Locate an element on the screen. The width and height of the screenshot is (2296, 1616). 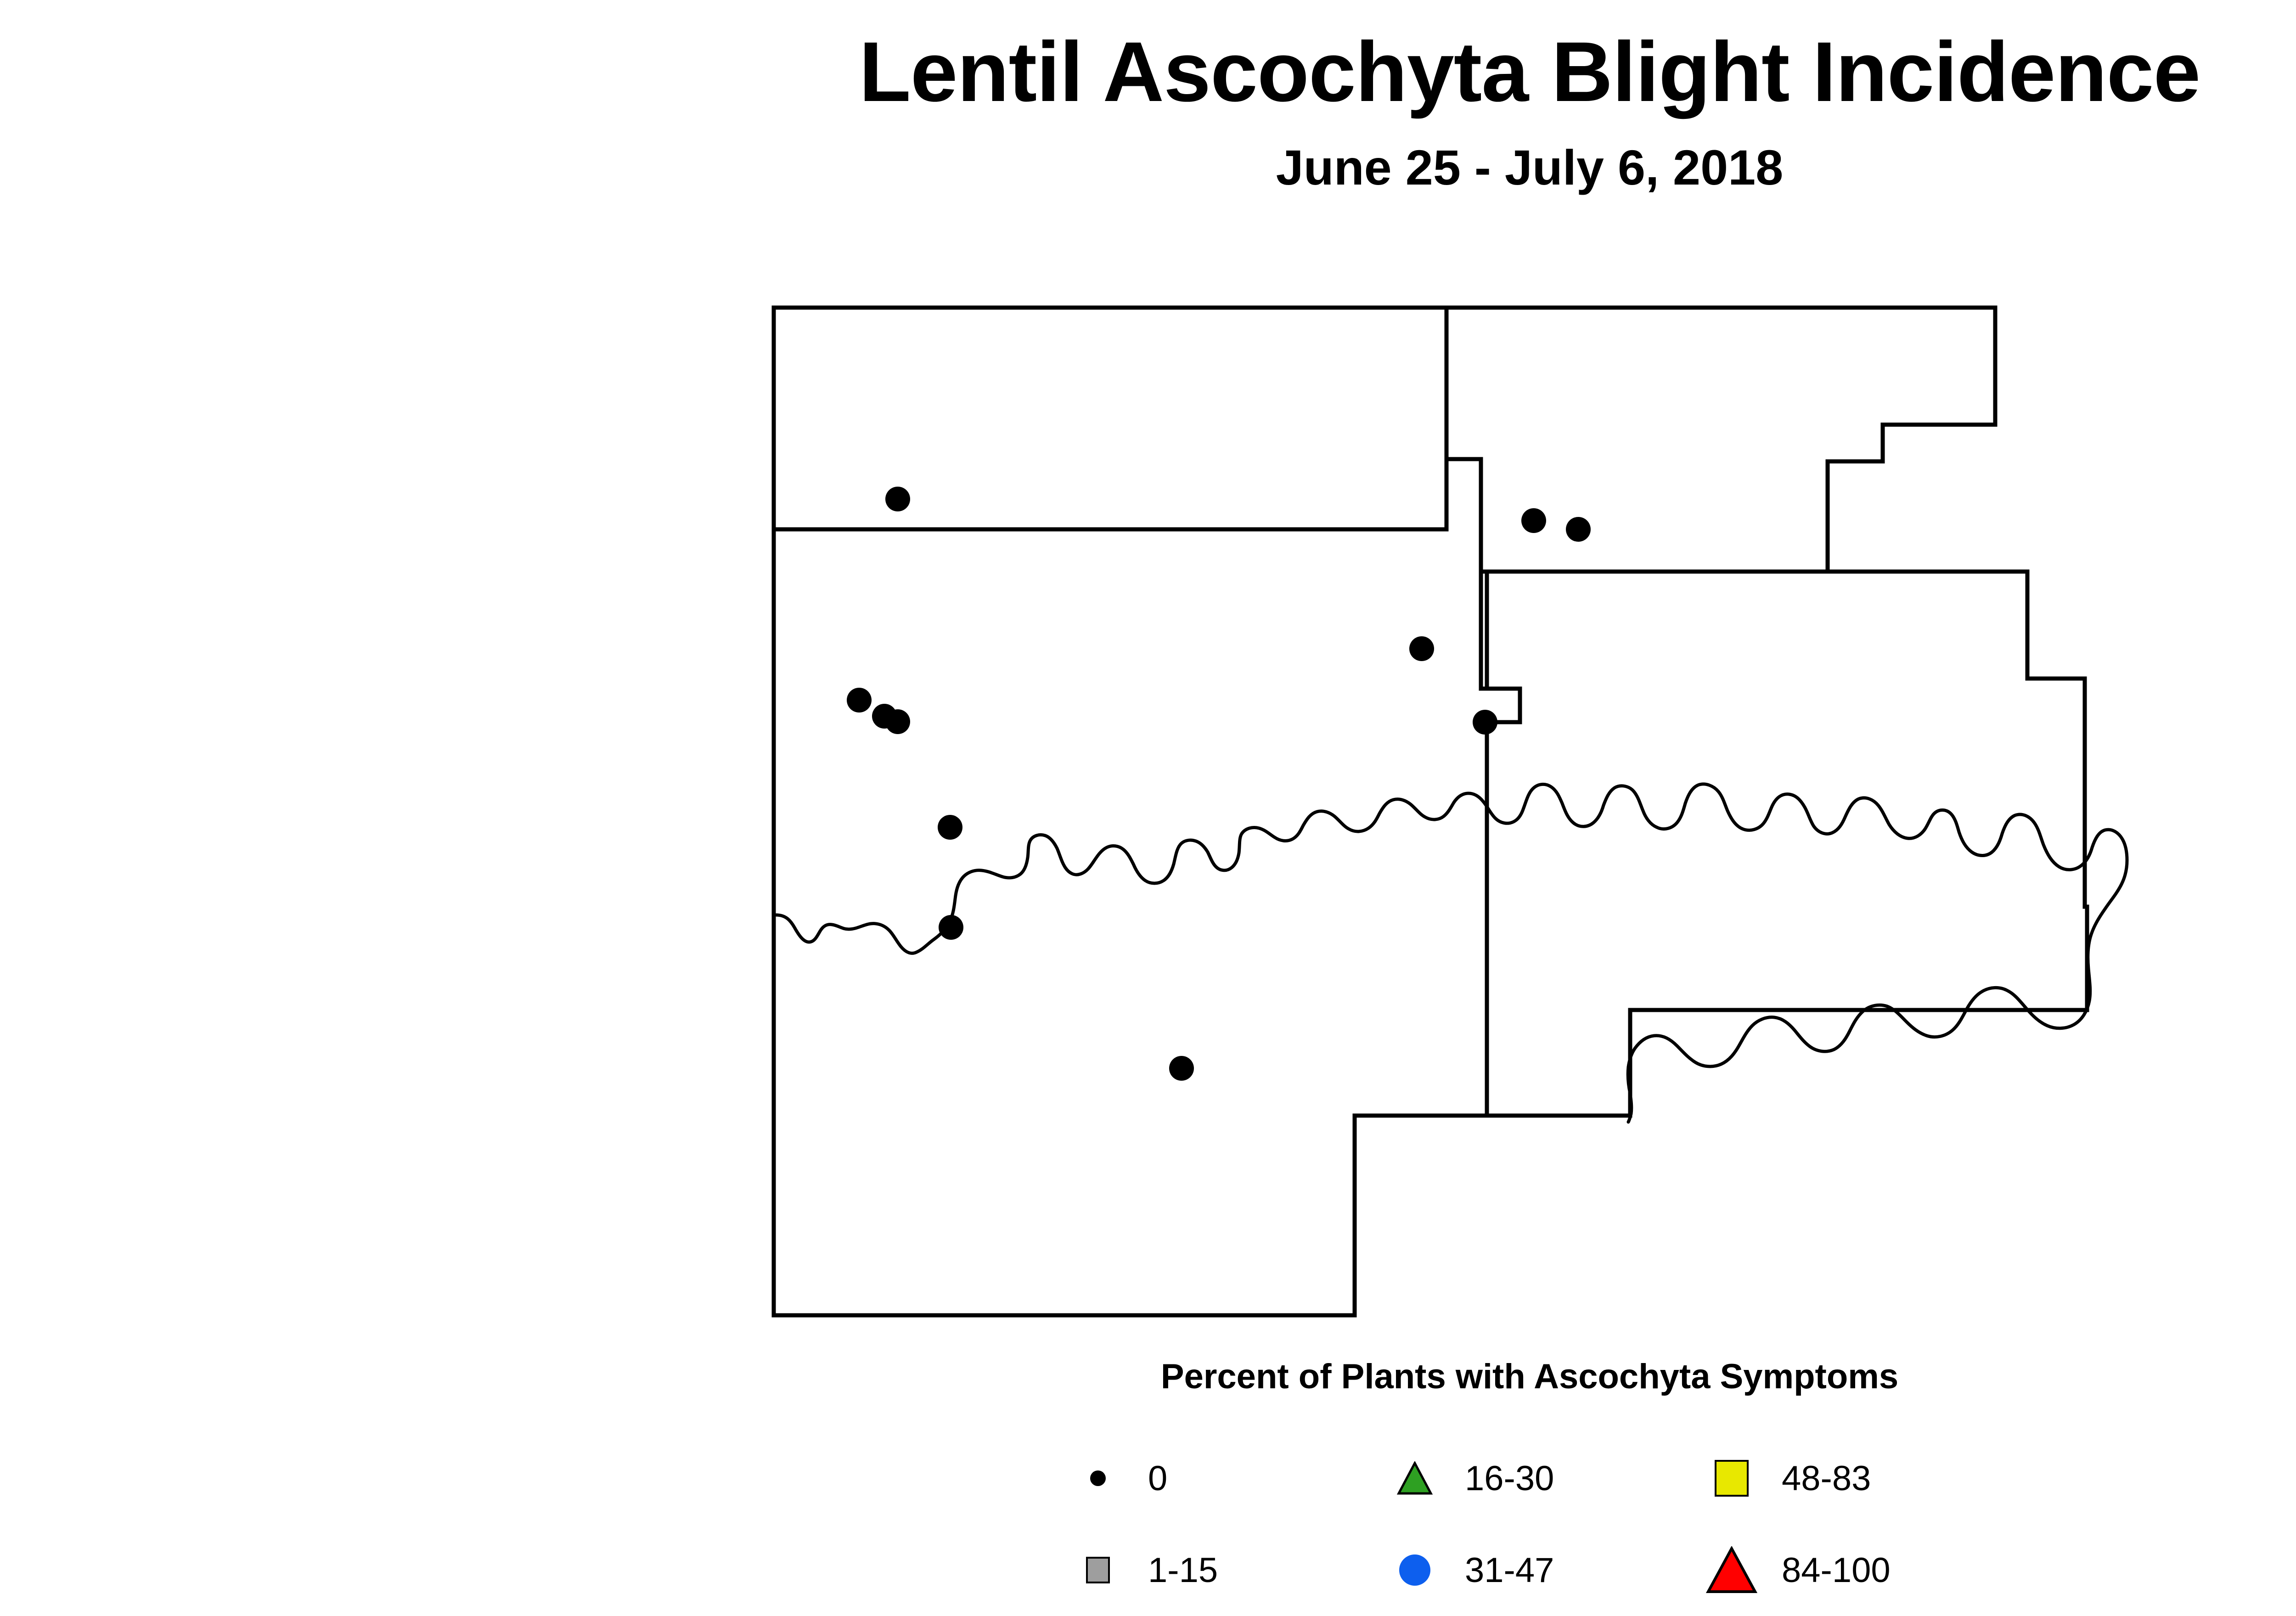
legend-item-84-100: 84-100 is located at coordinates (1846, 1570).